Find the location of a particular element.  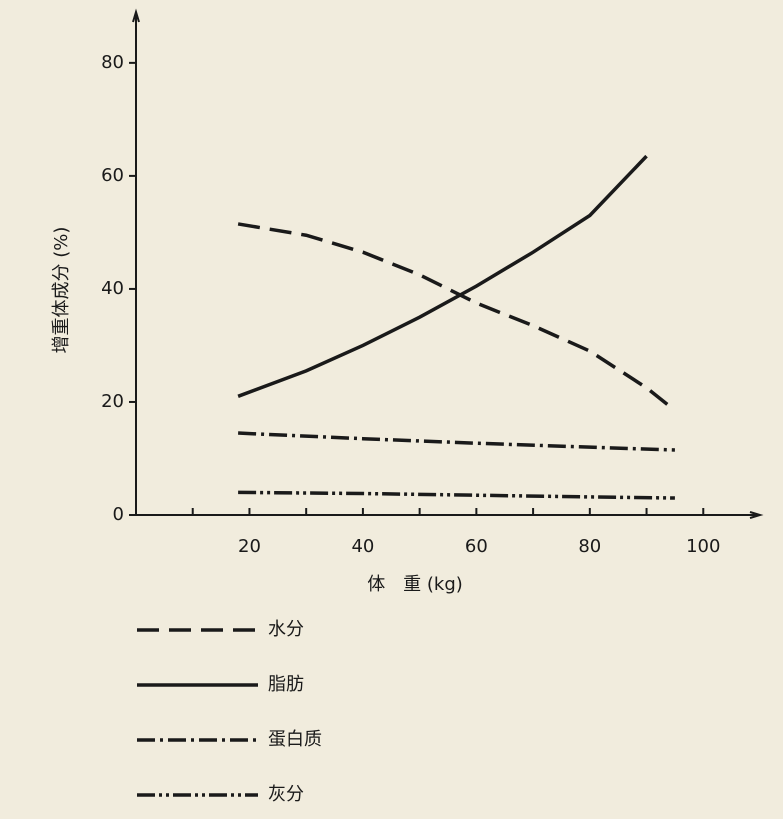

x-tick-label: 100 is located at coordinates (703, 546).